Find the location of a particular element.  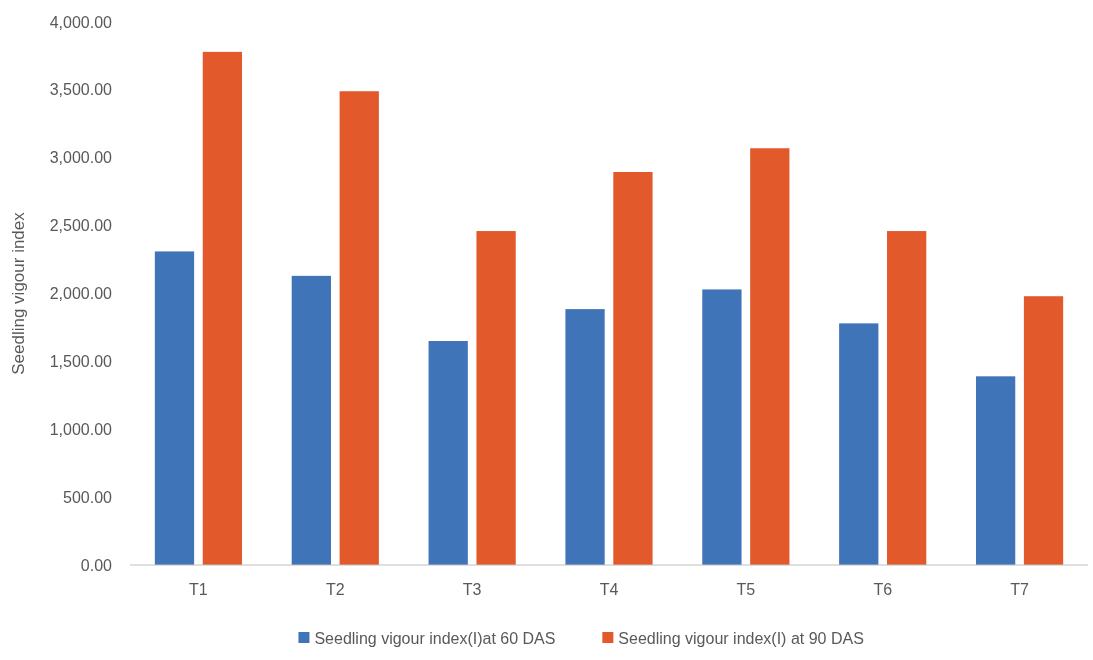

x-tick-label: T6 is located at coordinates (883, 589).